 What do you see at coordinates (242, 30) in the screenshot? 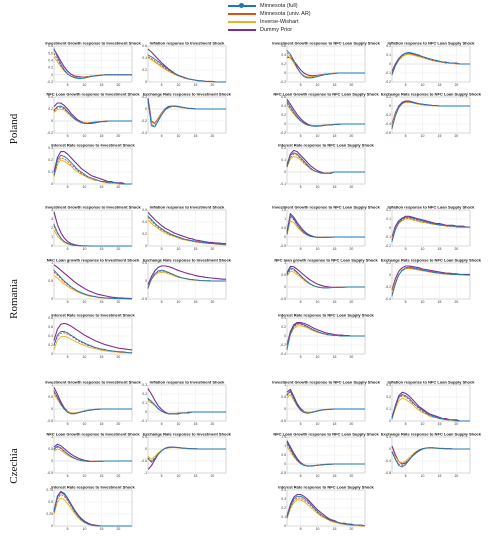
I see `legend-swatch` at bounding box center [242, 30].